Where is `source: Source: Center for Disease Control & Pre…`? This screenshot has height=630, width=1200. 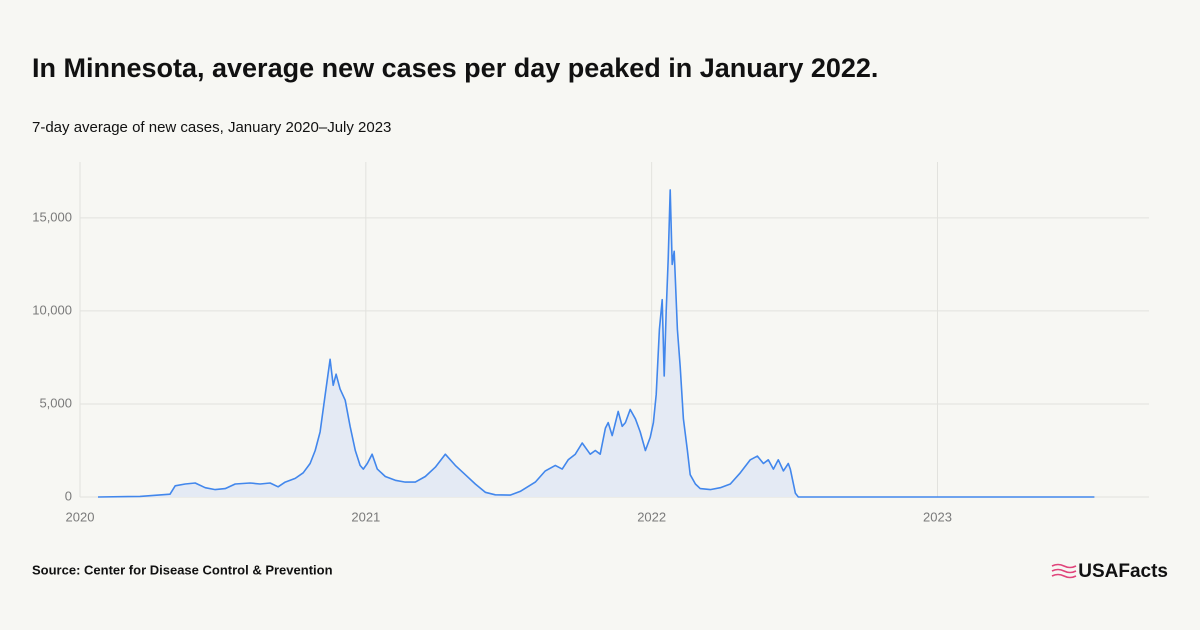
source: Source: Center for Disease Control & Pre… is located at coordinates (182, 569).